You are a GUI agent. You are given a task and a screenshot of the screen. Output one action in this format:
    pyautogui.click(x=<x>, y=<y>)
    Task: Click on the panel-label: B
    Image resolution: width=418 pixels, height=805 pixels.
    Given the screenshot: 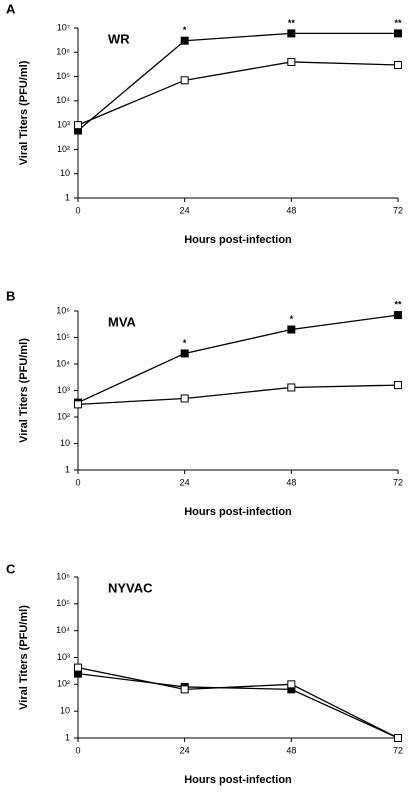 What is the action you would take?
    pyautogui.click(x=10, y=295)
    